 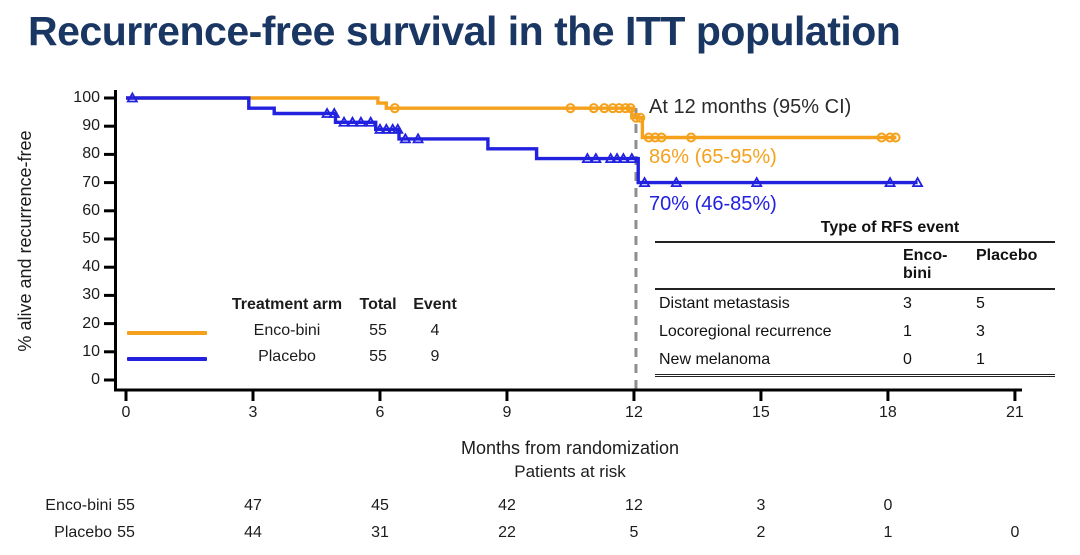 I want to click on risk-value: 45, so click(x=380, y=505).